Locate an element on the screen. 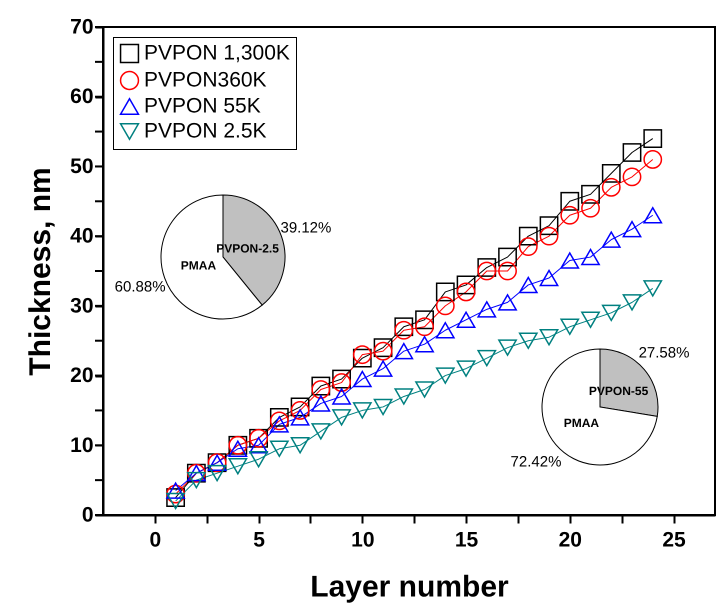 The height and width of the screenshot is (609, 717). data-label: 60.88% is located at coordinates (140, 287).